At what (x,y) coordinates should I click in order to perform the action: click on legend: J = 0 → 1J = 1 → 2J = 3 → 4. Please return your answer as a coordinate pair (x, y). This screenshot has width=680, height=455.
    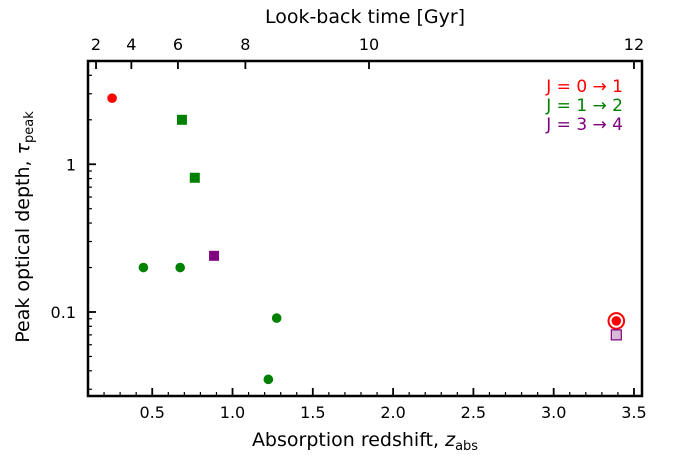
    Looking at the image, I should click on (584, 106).